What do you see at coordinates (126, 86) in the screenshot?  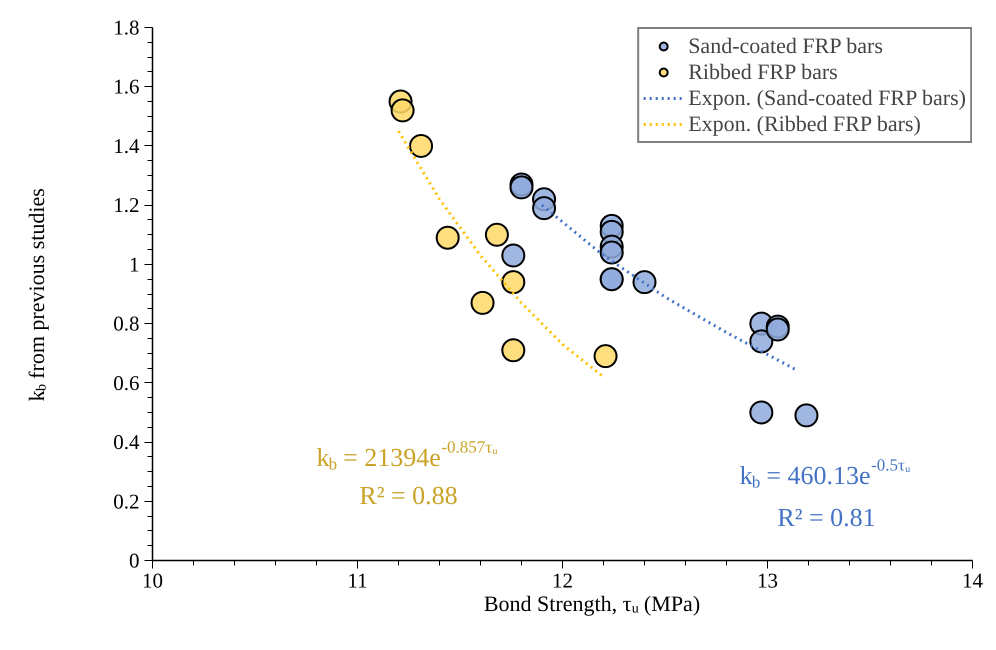 I see `y-tick-label: 1.6` at bounding box center [126, 86].